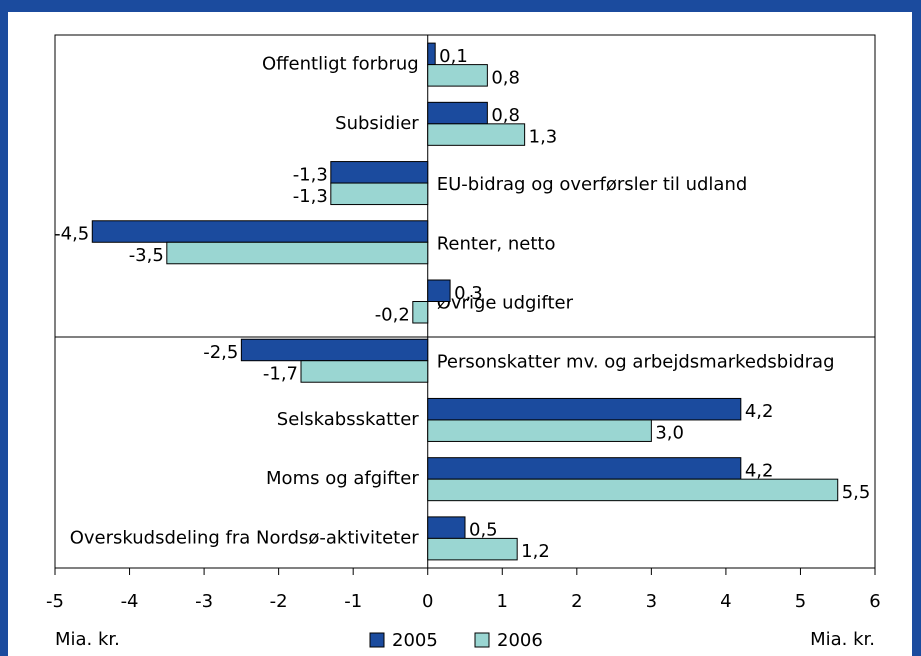 Image resolution: width=921 pixels, height=656 pixels. Describe the element at coordinates (55, 601) in the screenshot. I see `x-tick-label: -5` at that location.